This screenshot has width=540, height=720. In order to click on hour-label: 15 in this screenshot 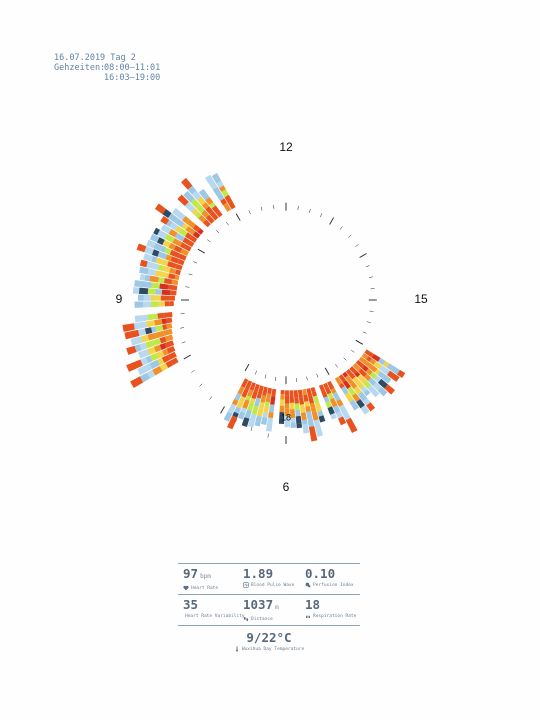, I will do `click(421, 299)`.